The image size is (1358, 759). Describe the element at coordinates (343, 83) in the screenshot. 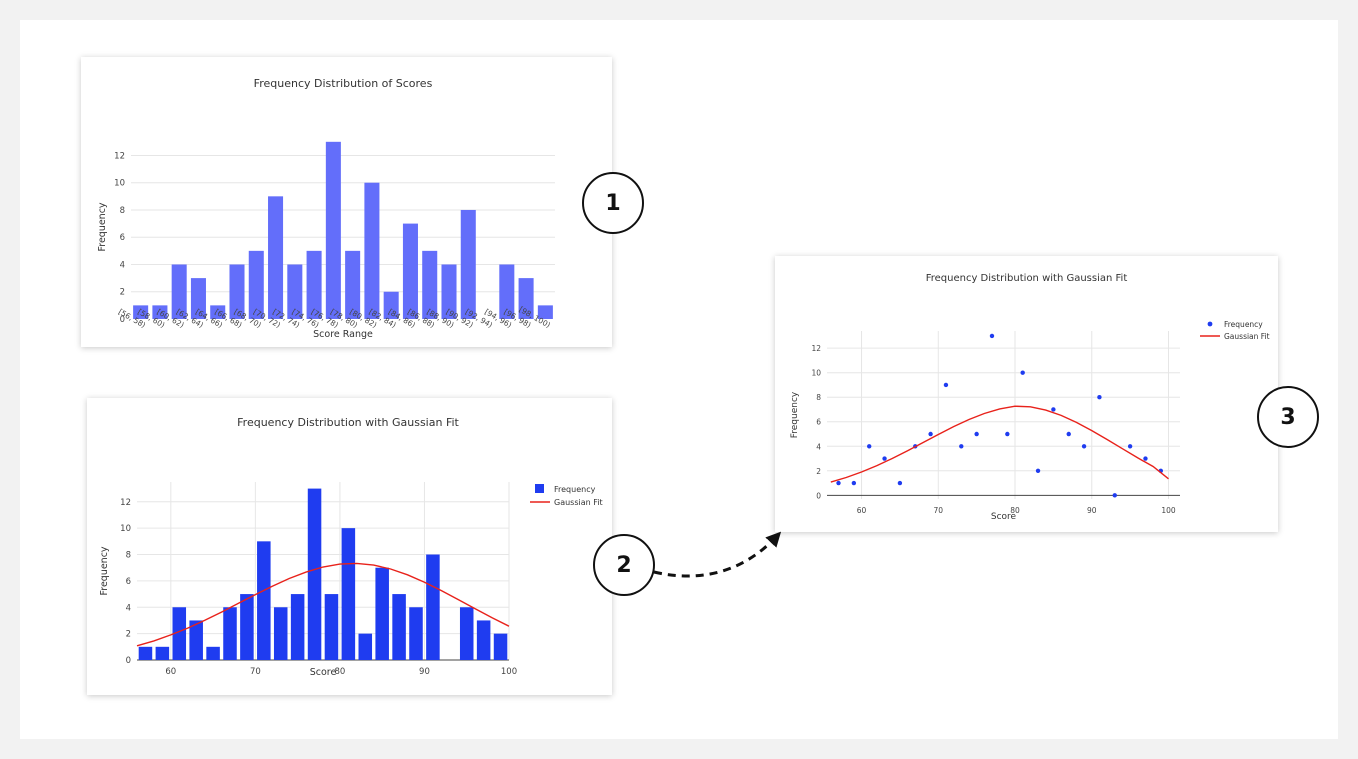

I see `chart-title: Frequency Distribution of Scores` at that location.